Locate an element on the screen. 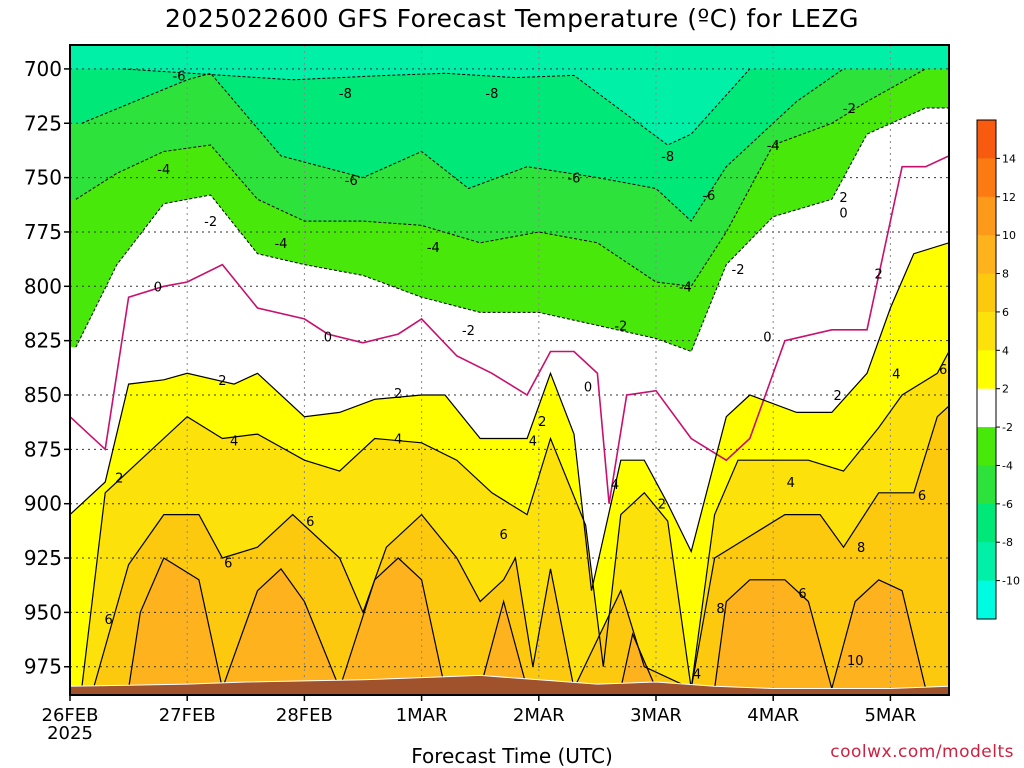  contour-label-13: -4 is located at coordinates (685, 287).